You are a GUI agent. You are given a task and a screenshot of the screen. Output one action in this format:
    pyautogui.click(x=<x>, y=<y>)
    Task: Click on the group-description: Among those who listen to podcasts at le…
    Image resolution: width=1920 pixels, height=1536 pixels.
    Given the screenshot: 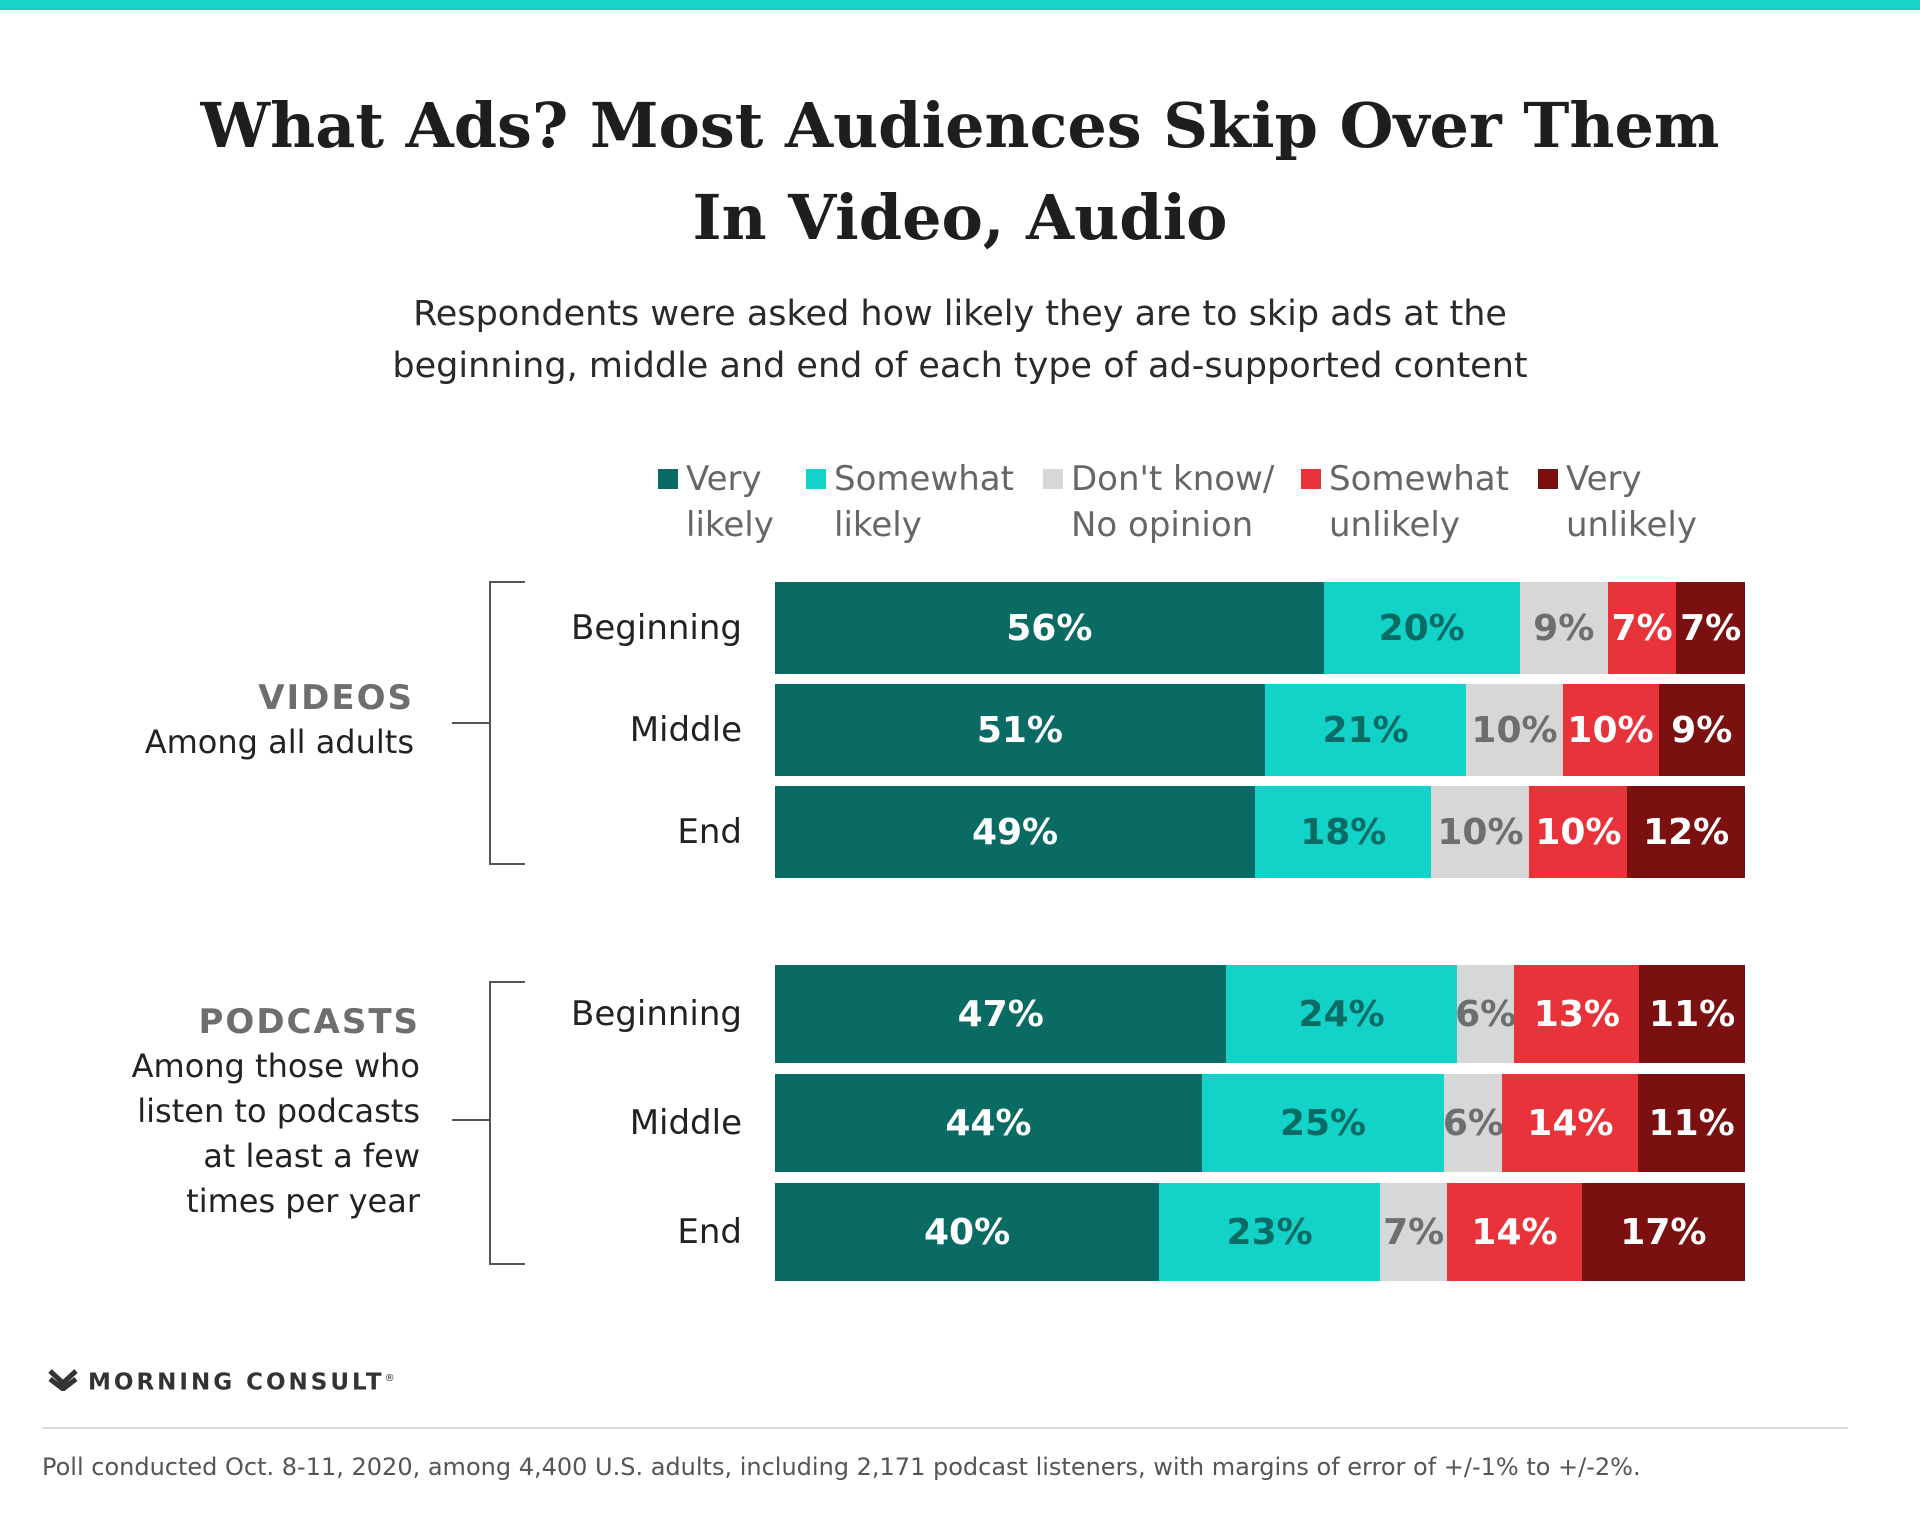 What is the action you would take?
    pyautogui.click(x=275, y=1133)
    